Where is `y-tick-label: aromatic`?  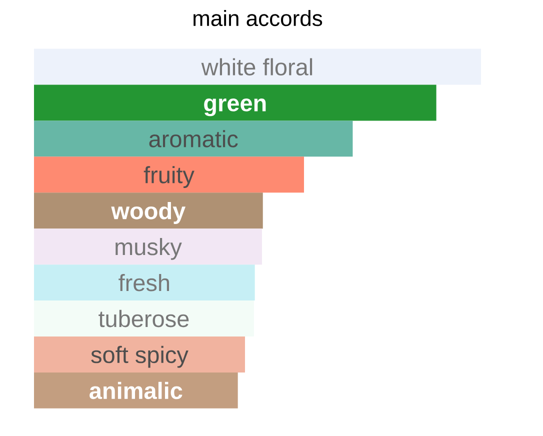
y-tick-label: aromatic is located at coordinates (193, 139).